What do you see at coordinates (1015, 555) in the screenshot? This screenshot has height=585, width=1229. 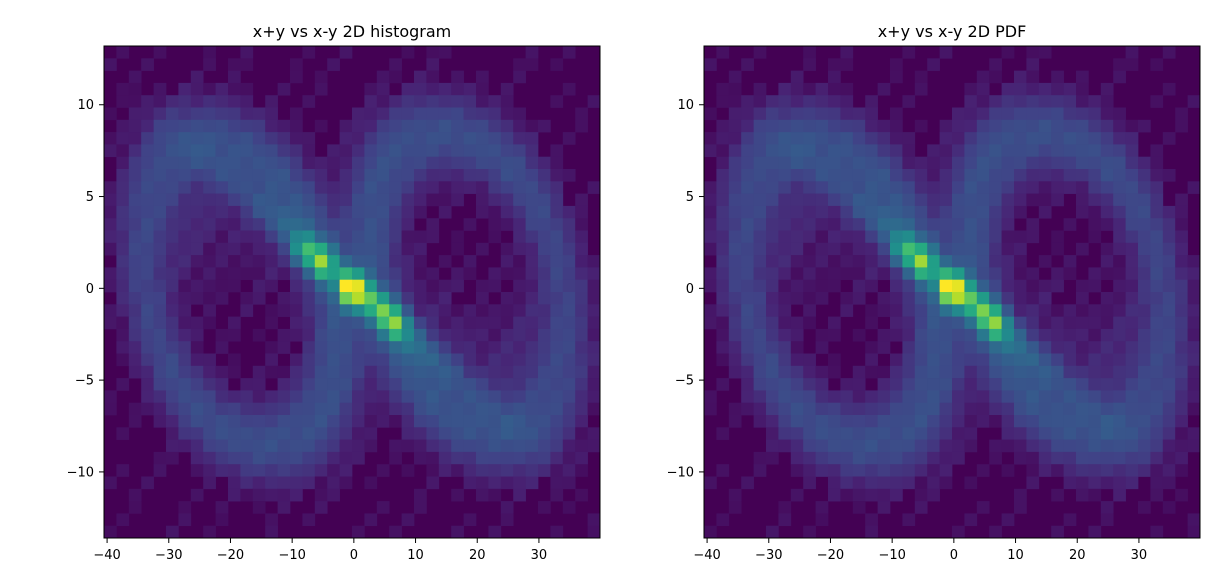 I see `x-tick-label: 10` at bounding box center [1015, 555].